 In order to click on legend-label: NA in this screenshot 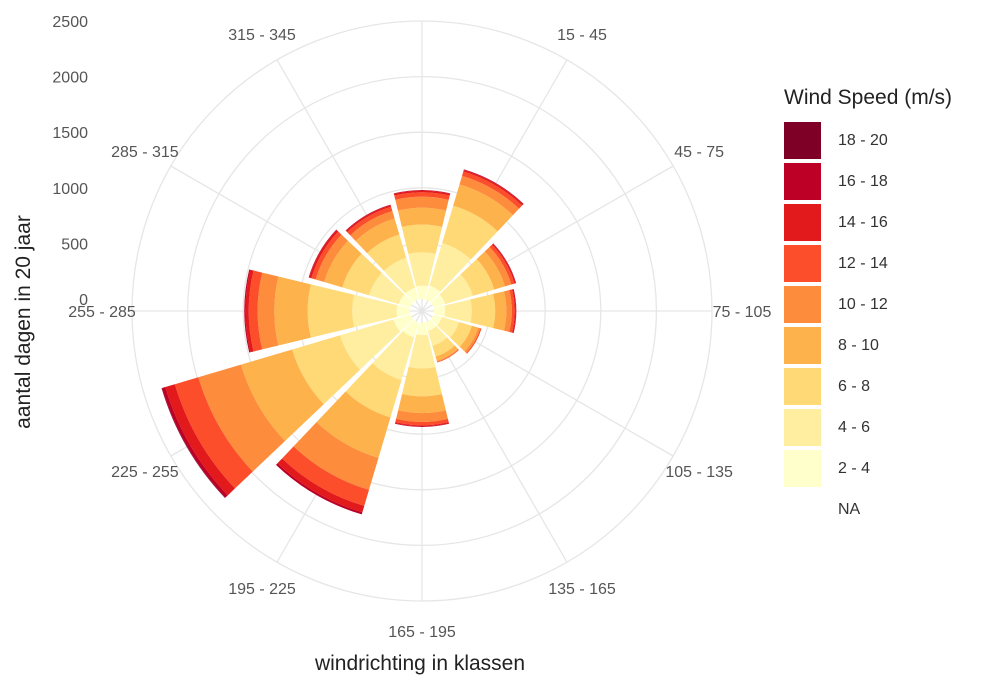, I will do `click(849, 509)`.